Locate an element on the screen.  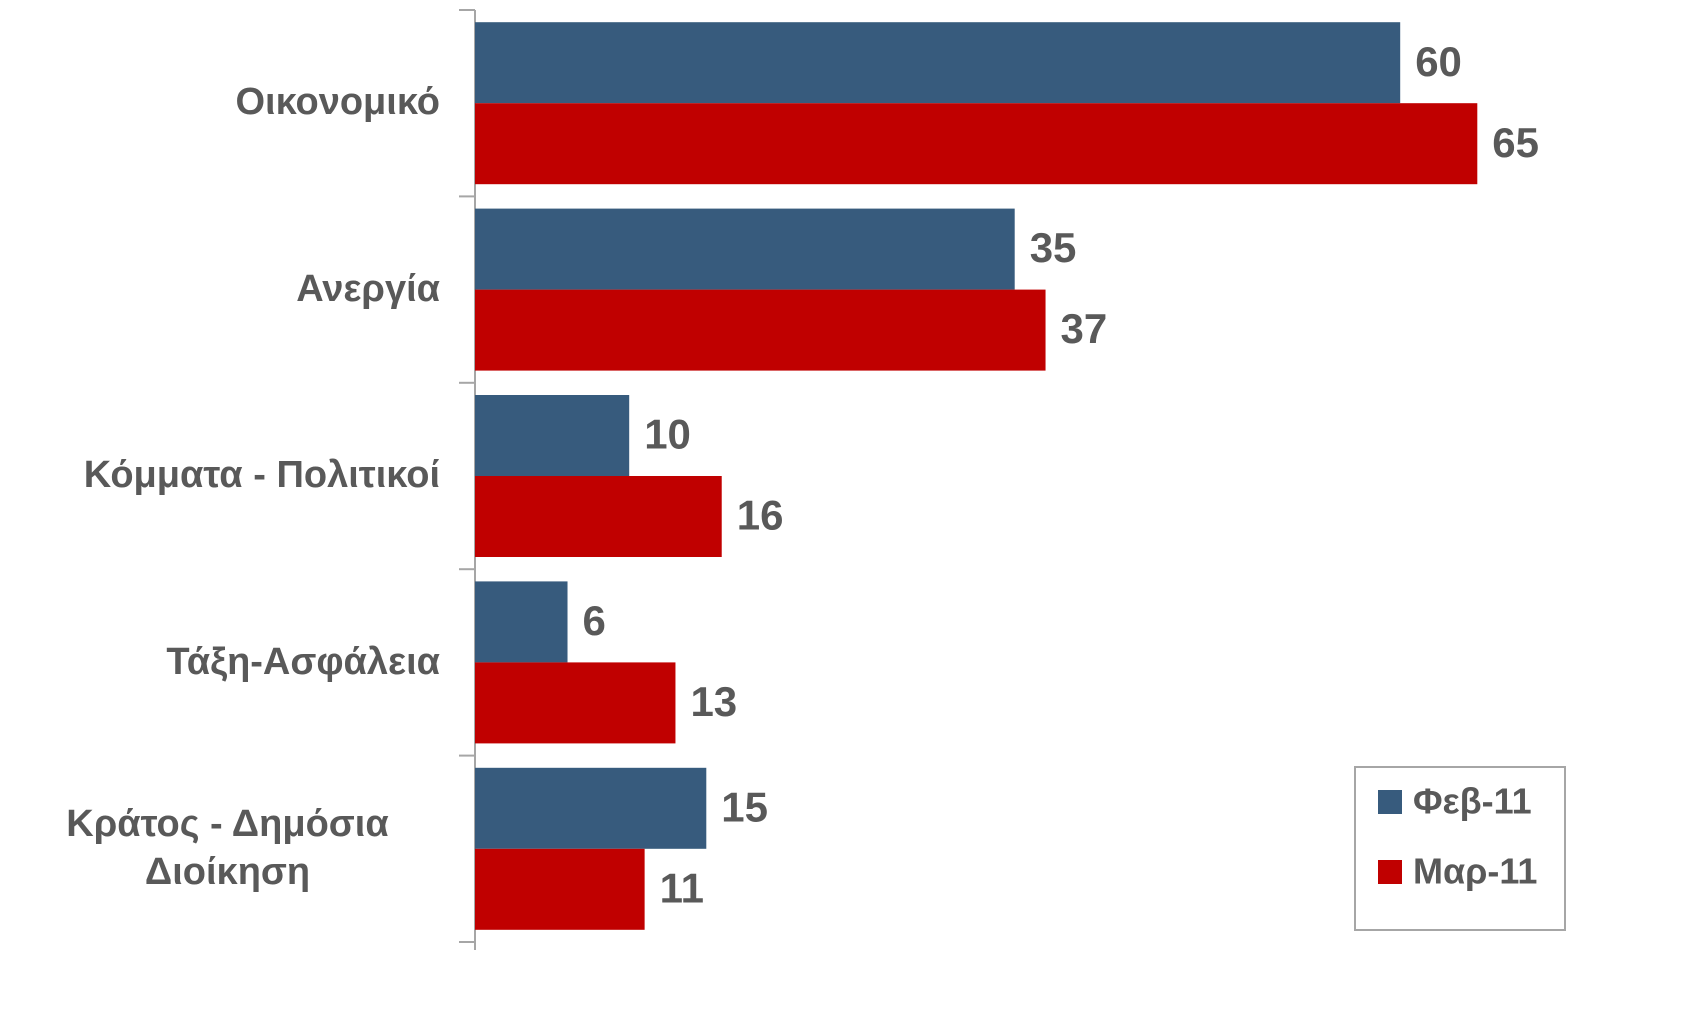
legend-label: Φεβ-11 is located at coordinates (1472, 801).